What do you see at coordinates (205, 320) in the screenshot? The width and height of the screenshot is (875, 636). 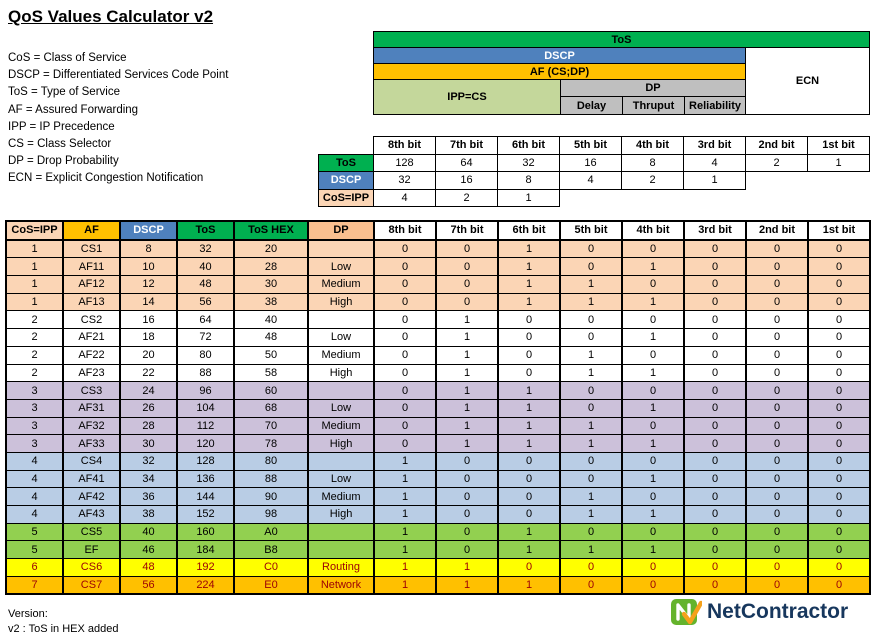 I see `tos-cell: 64` at bounding box center [205, 320].